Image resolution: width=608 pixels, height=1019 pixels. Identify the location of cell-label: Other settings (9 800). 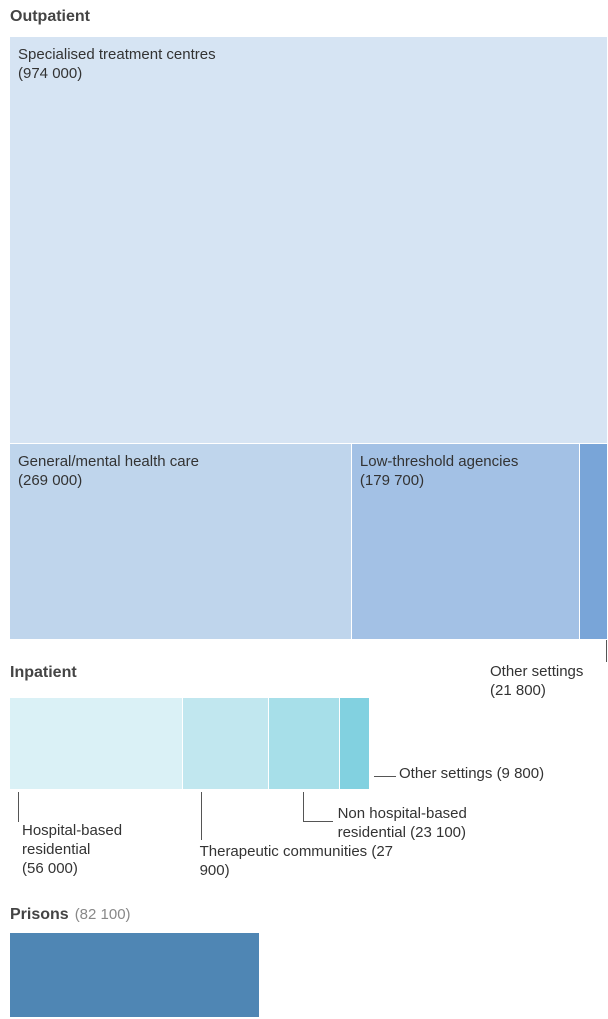
(499, 773).